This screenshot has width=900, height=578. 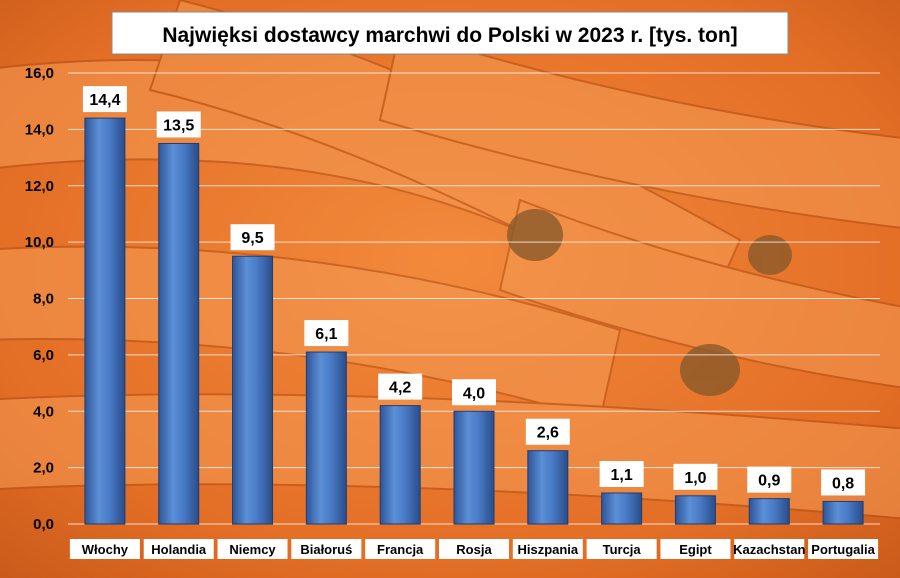 I want to click on data-label: 4,0, so click(x=474, y=392).